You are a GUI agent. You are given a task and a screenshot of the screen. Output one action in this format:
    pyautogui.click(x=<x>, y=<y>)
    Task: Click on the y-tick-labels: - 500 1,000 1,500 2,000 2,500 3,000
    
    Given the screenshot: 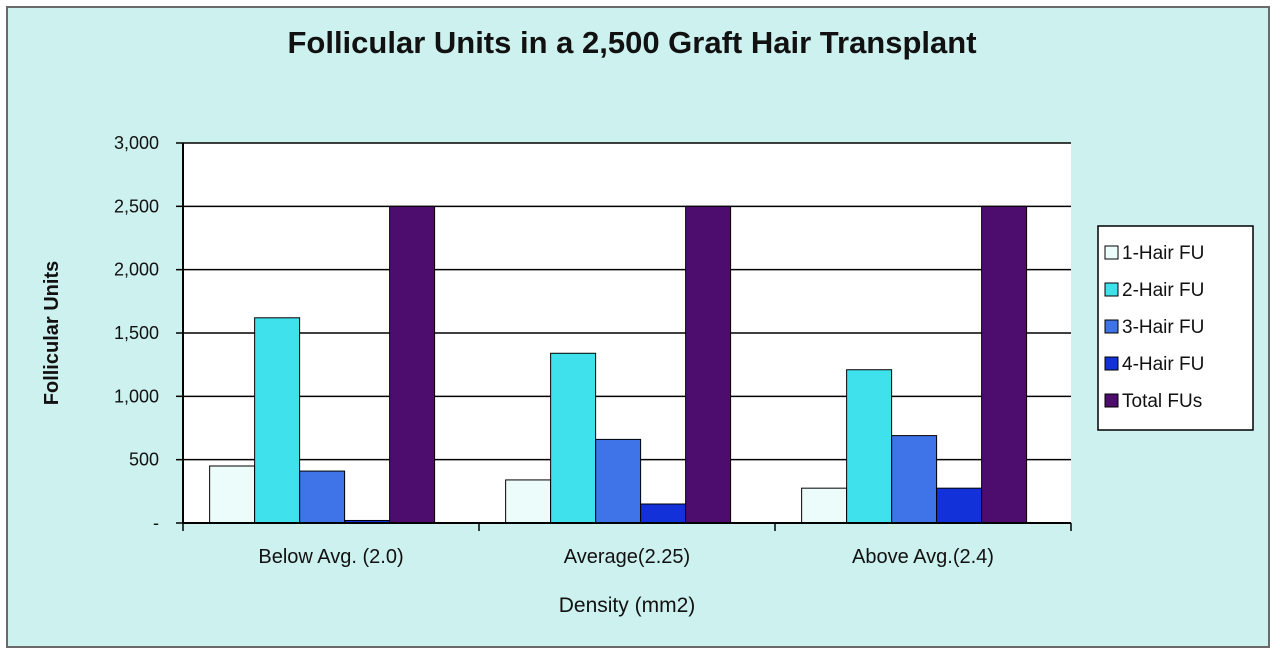 What is the action you would take?
    pyautogui.click(x=136, y=333)
    